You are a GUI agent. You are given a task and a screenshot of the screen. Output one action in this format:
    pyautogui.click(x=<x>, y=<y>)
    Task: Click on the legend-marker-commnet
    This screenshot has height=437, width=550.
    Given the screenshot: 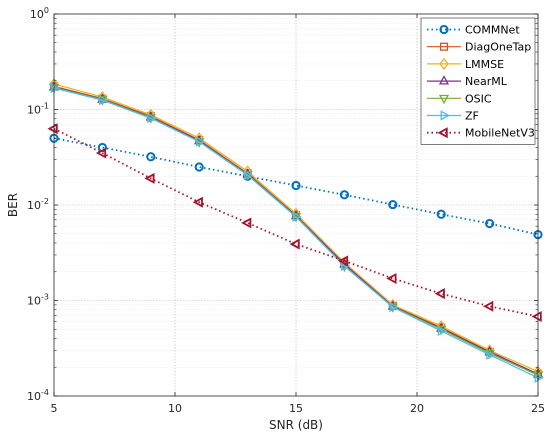 What is the action you would take?
    pyautogui.click(x=444, y=29)
    